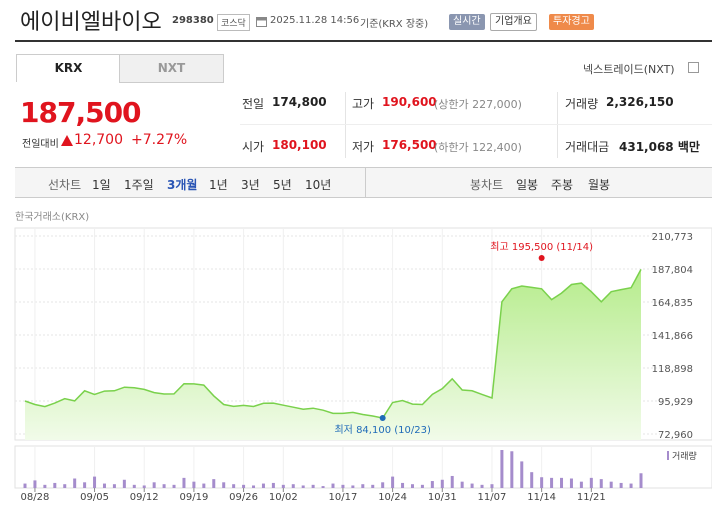 Image resolution: width=712 pixels, height=516 pixels. I want to click on y-tick-label: 164,835, so click(672, 303).